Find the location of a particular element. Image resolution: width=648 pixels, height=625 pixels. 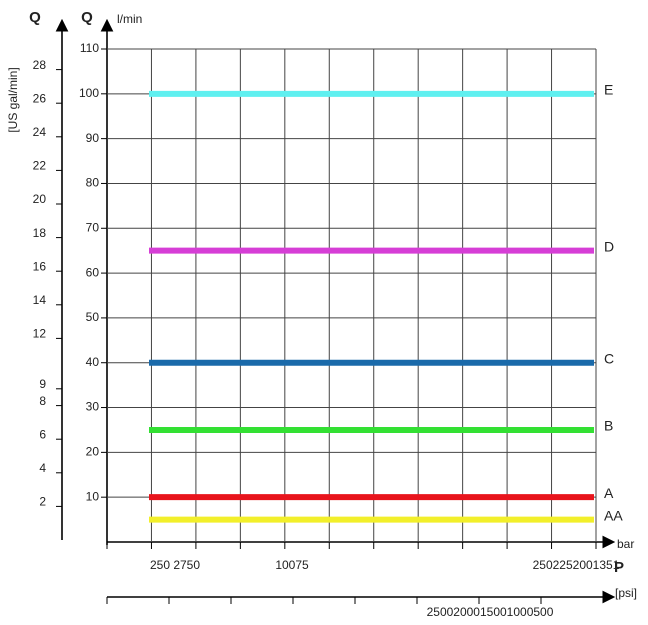

y2-tick-label: 16 is located at coordinates (40, 266).